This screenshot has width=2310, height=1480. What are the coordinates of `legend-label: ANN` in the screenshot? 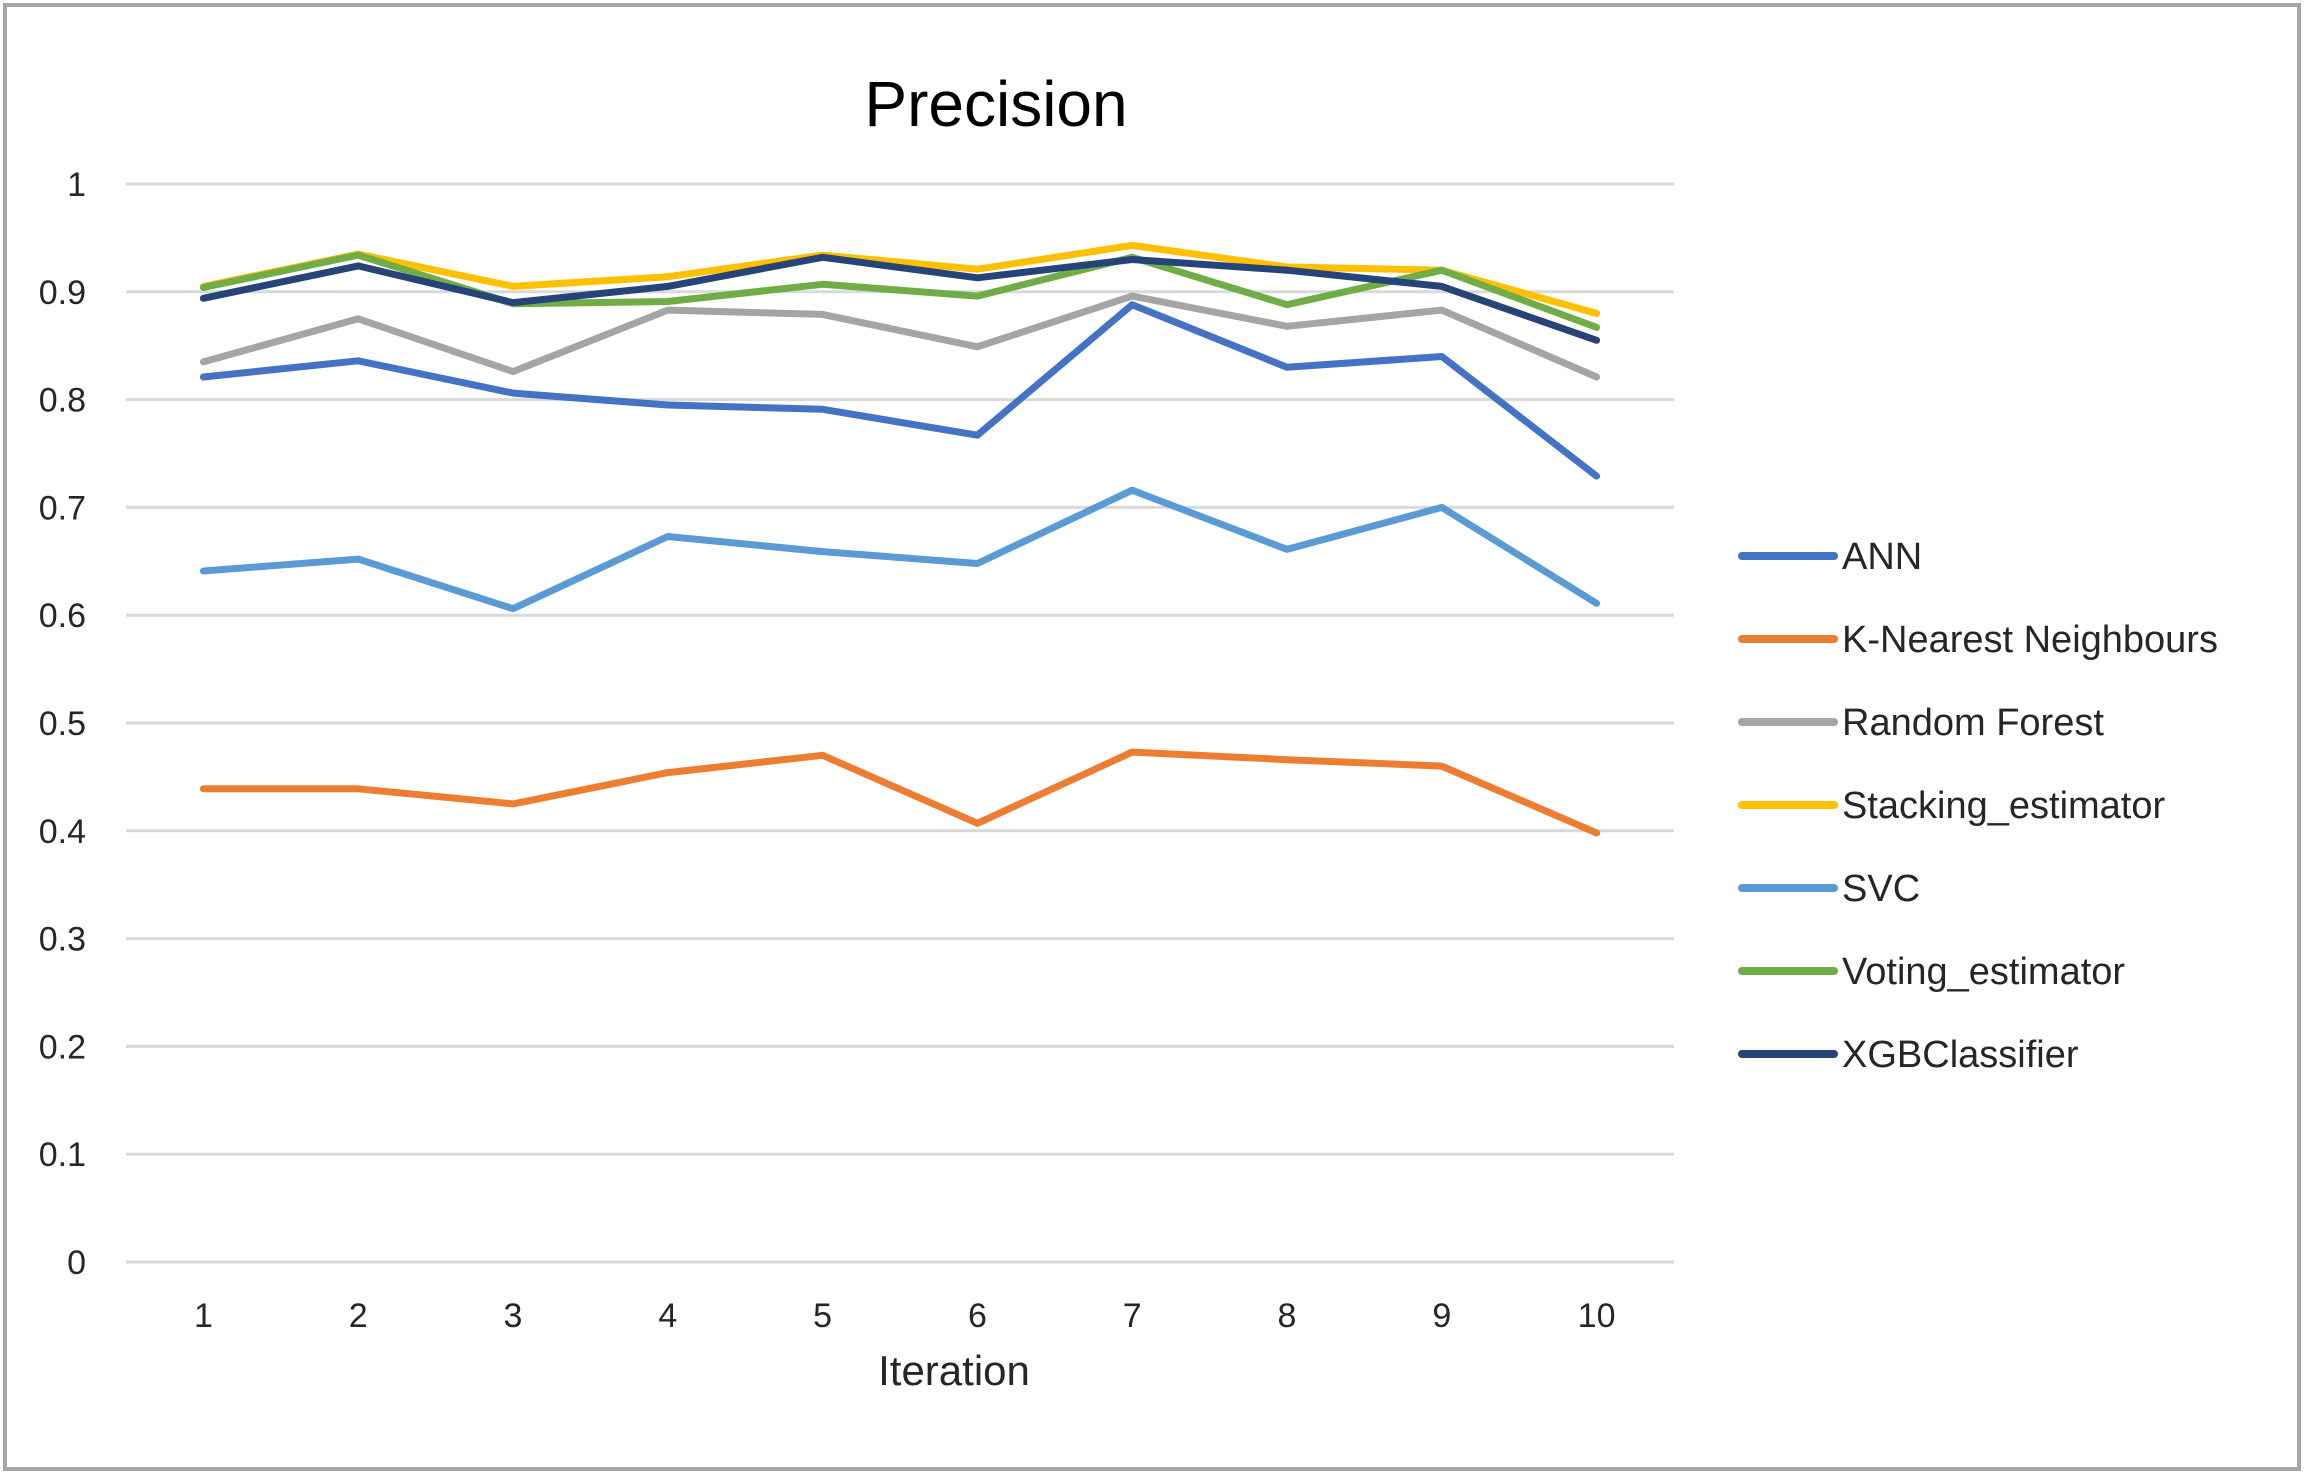 It's located at (1882, 557).